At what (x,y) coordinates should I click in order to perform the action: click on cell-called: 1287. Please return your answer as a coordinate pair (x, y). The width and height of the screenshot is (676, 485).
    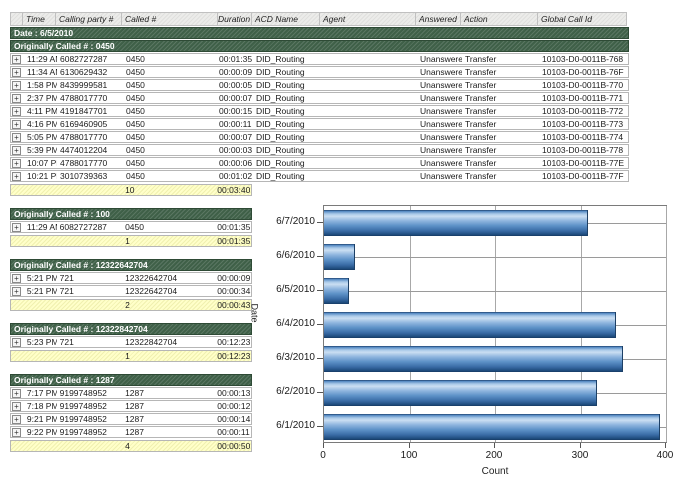
    Looking at the image, I should click on (134, 406).